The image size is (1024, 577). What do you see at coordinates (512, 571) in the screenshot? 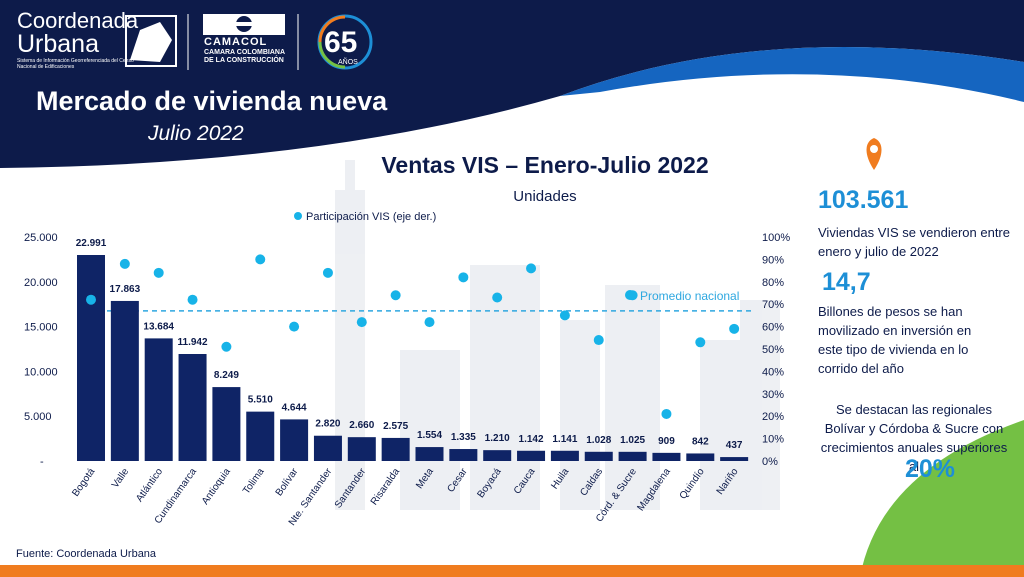
I see `footer-stripe` at bounding box center [512, 571].